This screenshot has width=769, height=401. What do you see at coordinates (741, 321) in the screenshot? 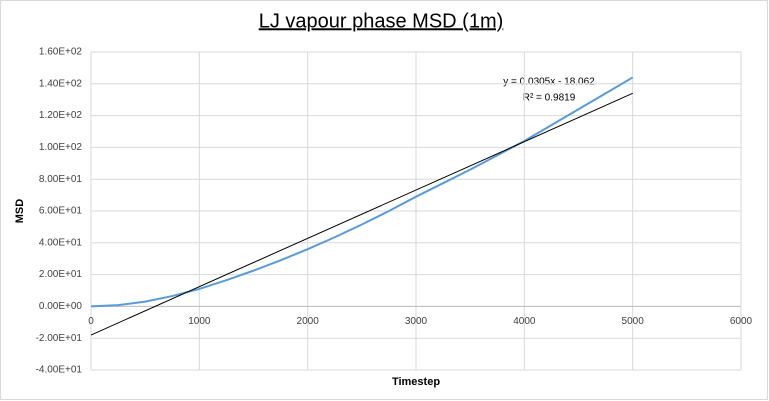
I see `x-tick-label: 6000` at bounding box center [741, 321].